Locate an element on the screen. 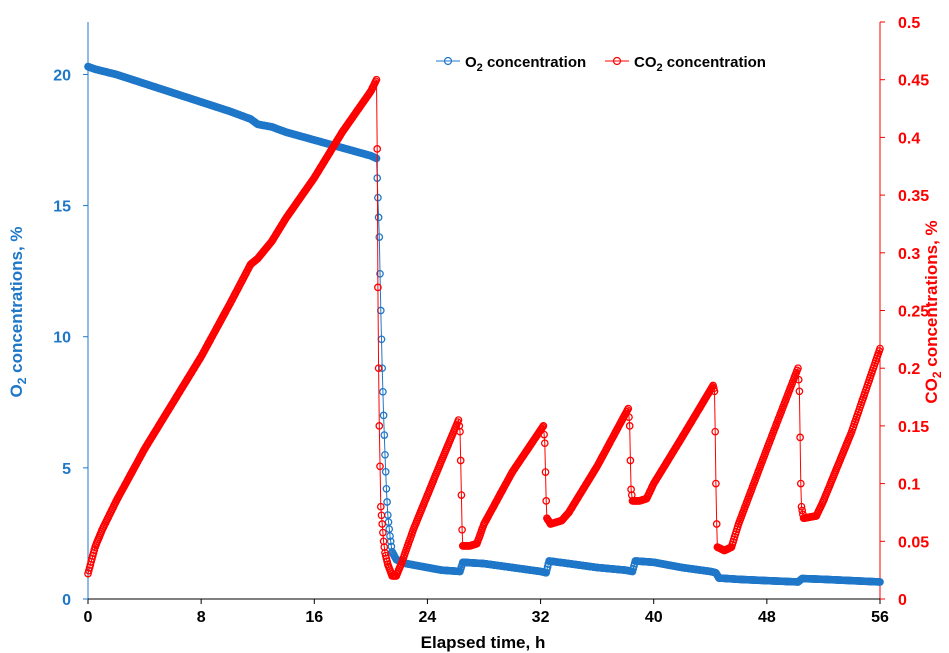 The height and width of the screenshot is (653, 949). legend-o2-marker is located at coordinates (448, 61).